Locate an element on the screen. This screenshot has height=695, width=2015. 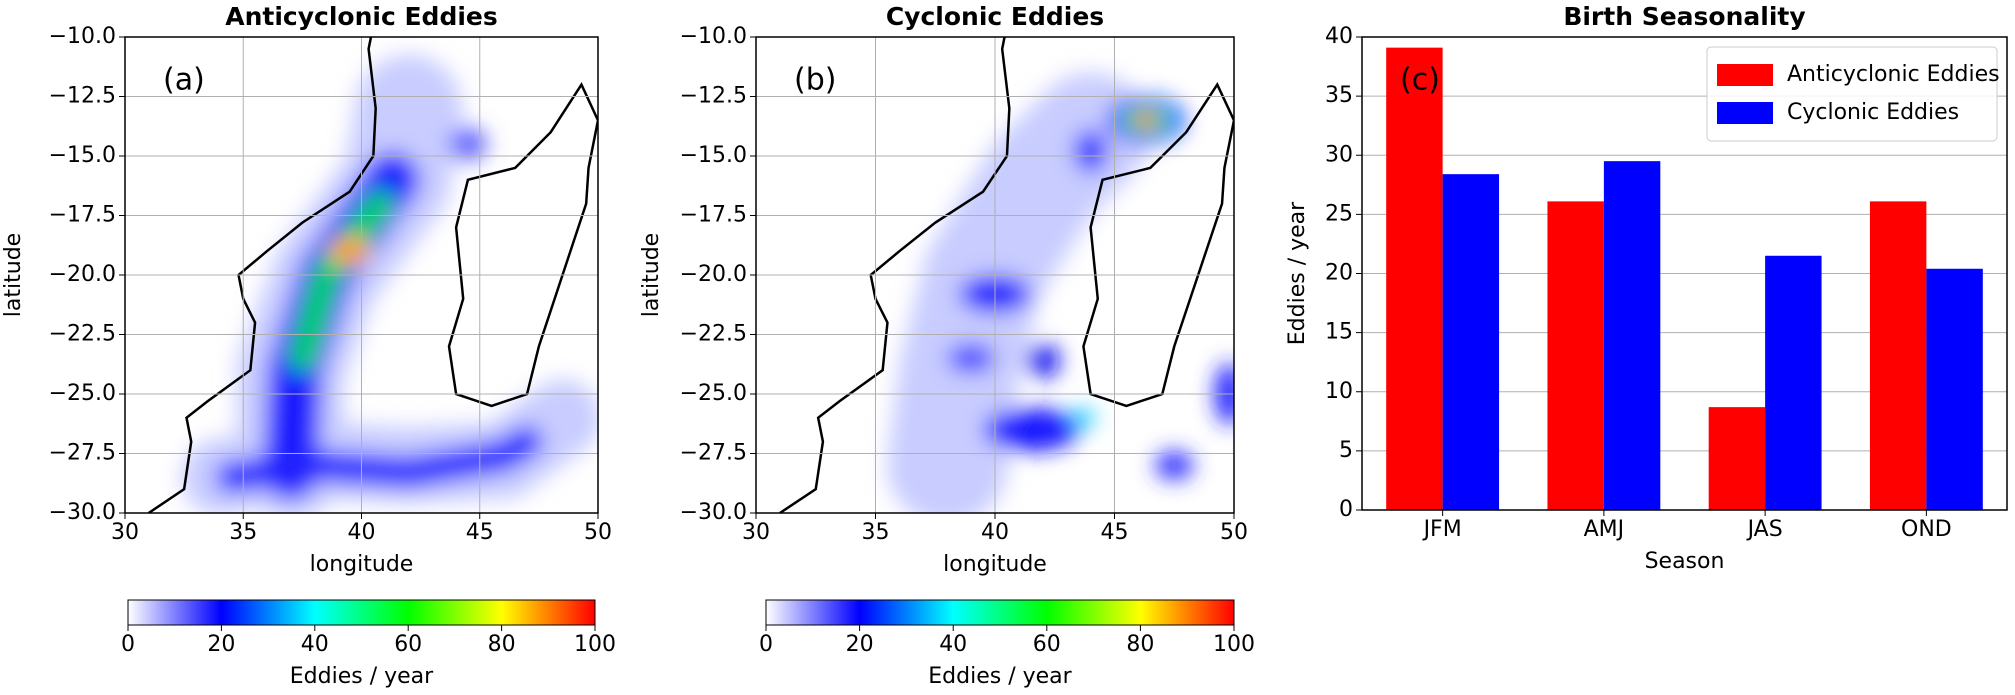
y-tick-label: 20 is located at coordinates (1339, 273).